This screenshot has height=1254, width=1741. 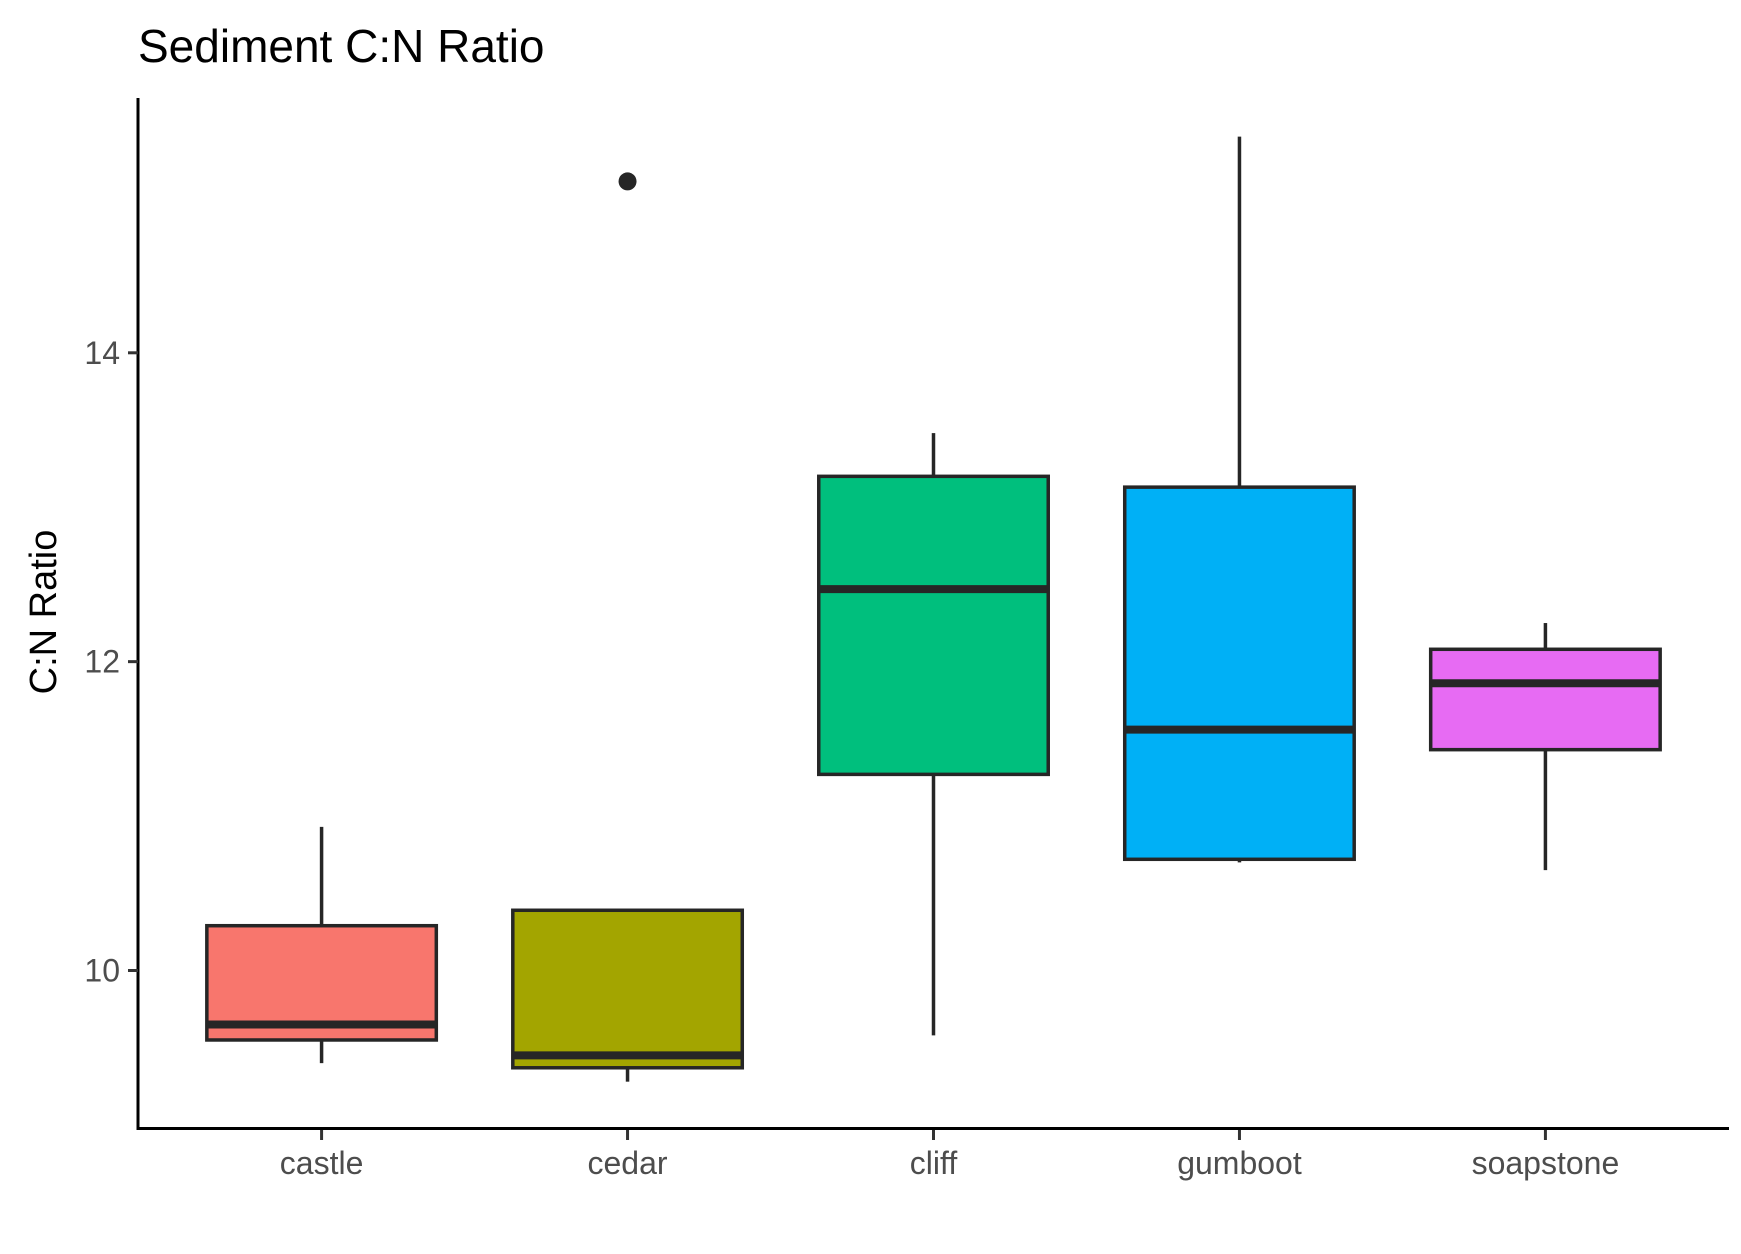 What do you see at coordinates (933, 625) in the screenshot?
I see `box-cliff` at bounding box center [933, 625].